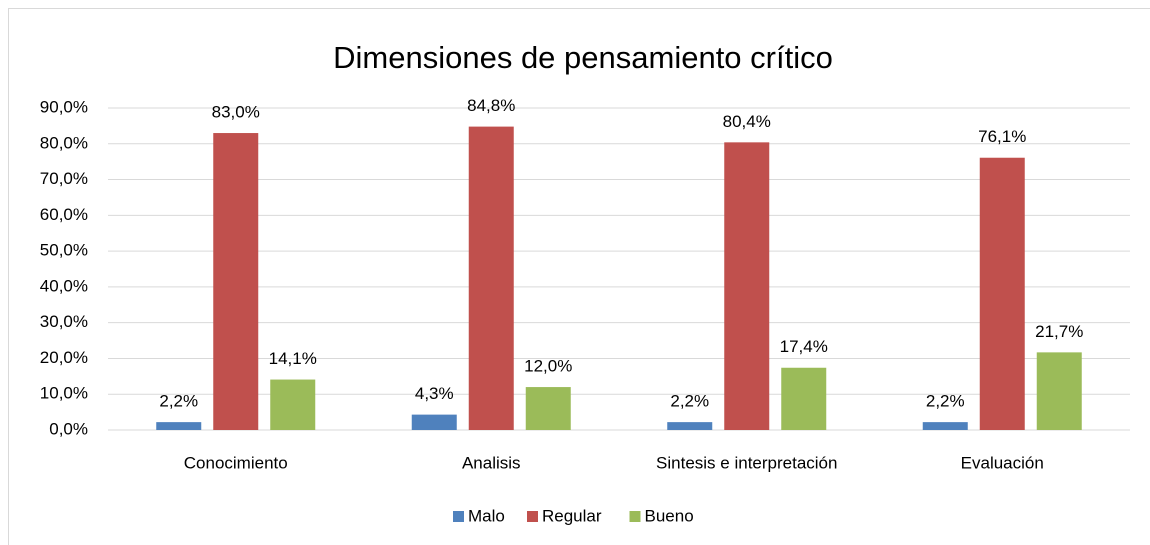 The width and height of the screenshot is (1150, 545). Describe the element at coordinates (64, 285) in the screenshot. I see `y-tick-label: 40,0%` at that location.